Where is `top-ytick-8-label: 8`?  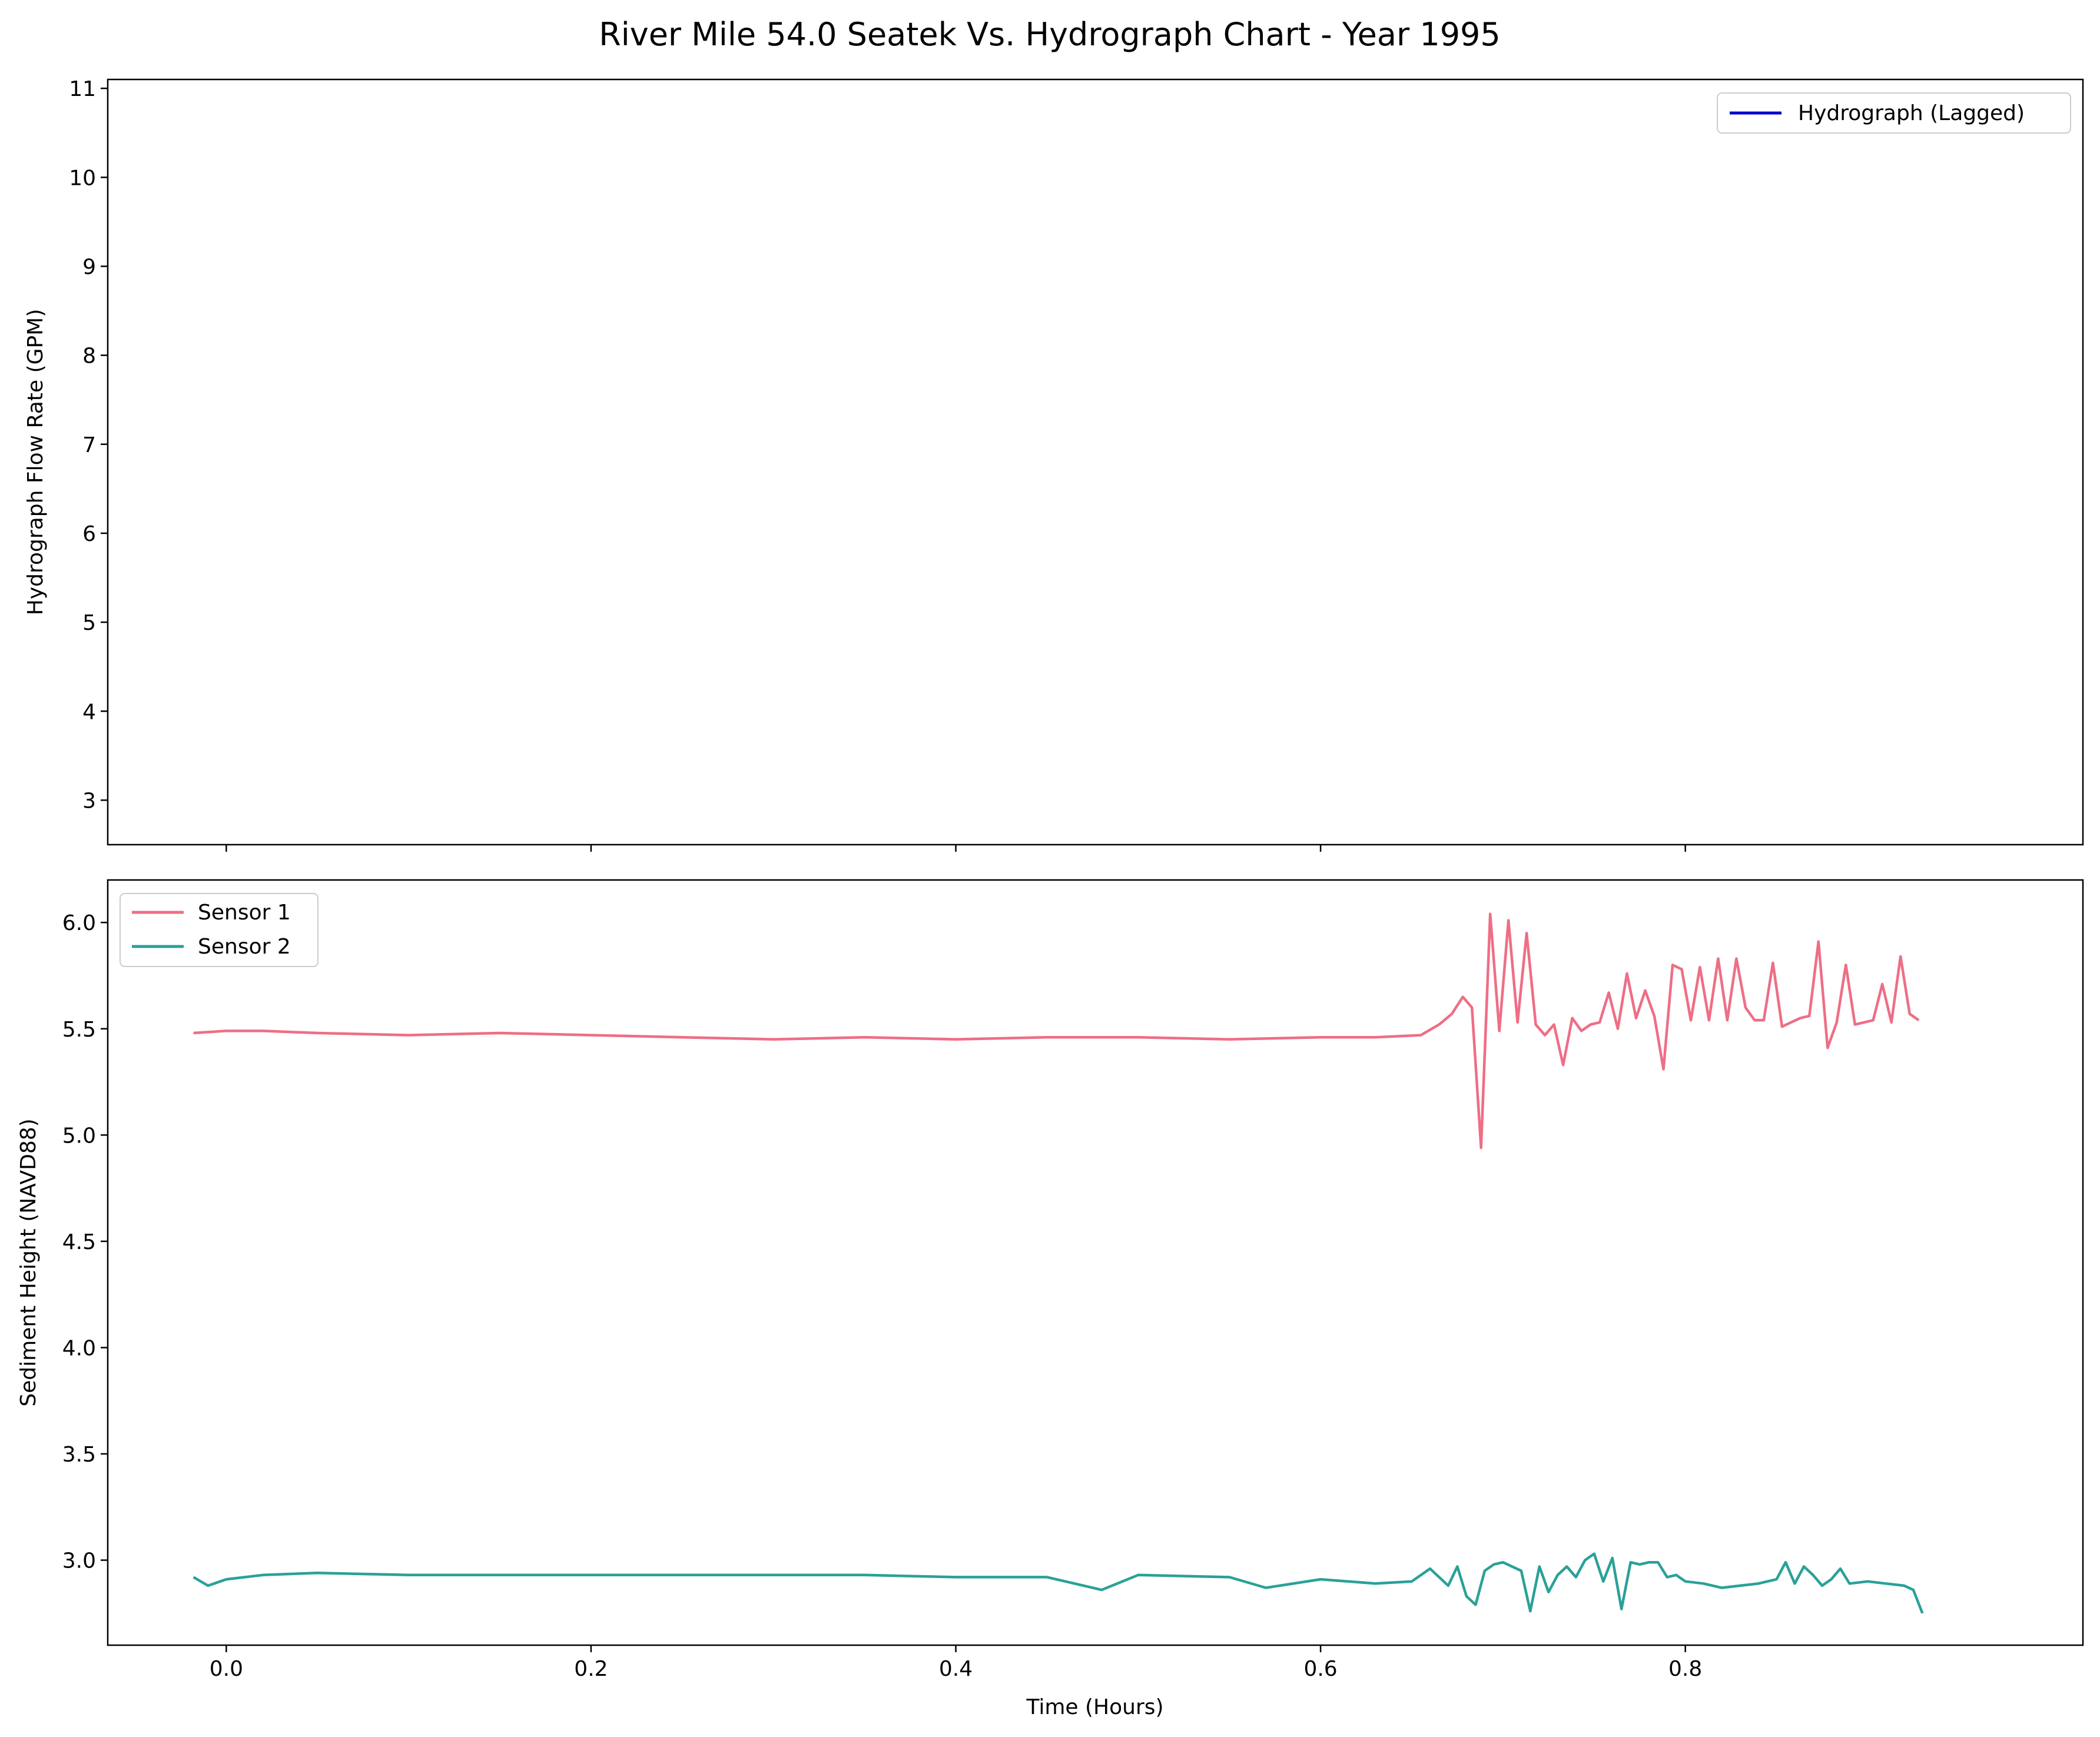
top-ytick-8-label: 8 is located at coordinates (89, 356).